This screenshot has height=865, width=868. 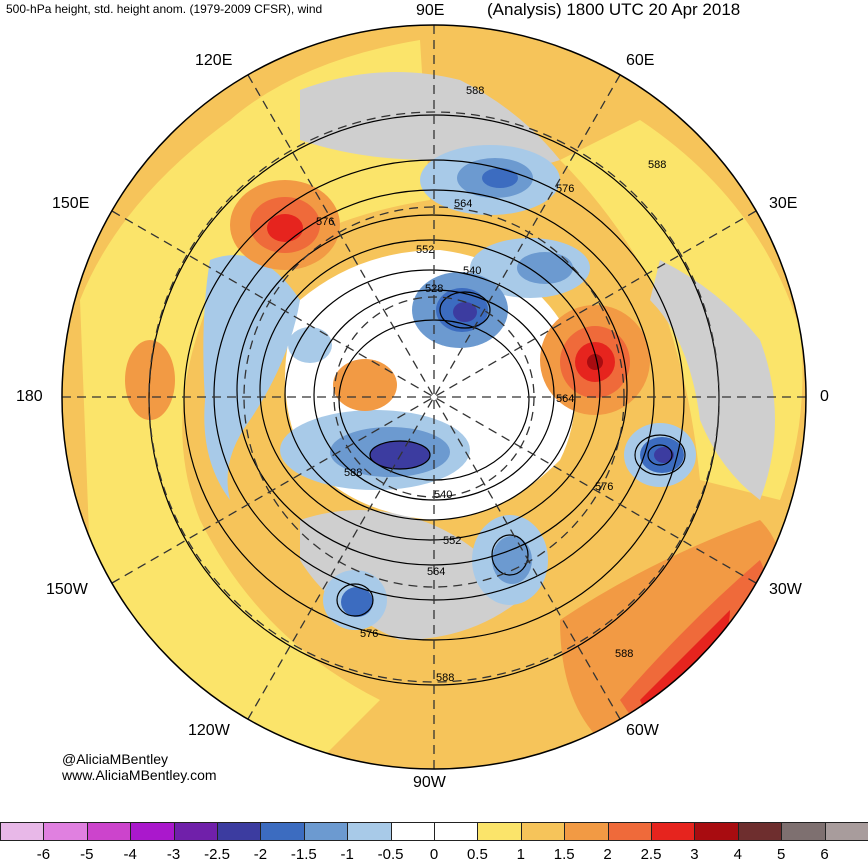 What do you see at coordinates (209, 730) in the screenshot?
I see `lon-label-120w: 120W` at bounding box center [209, 730].